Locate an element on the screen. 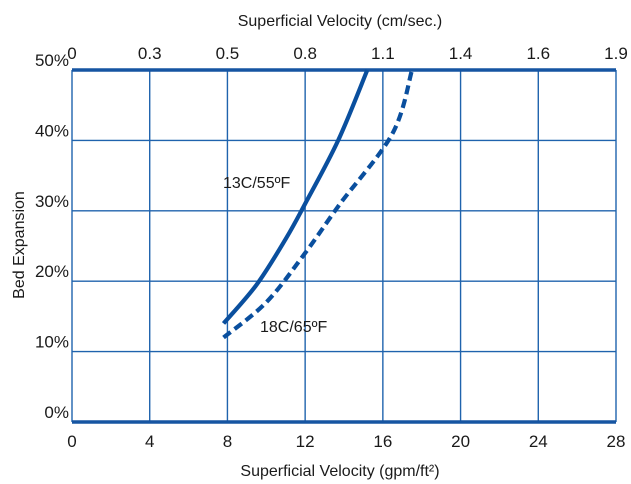  x-tick-label: 8 is located at coordinates (227, 441).